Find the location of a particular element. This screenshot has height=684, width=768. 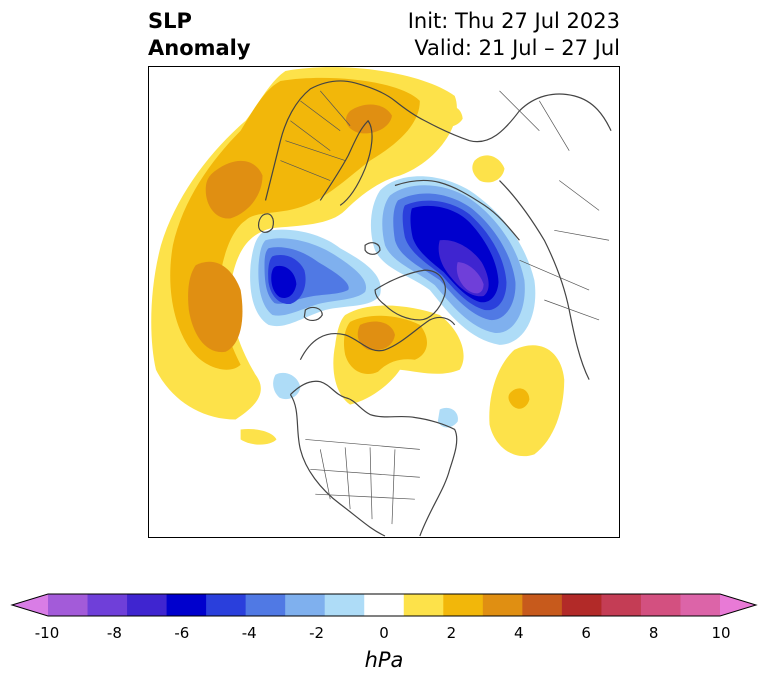

coast-north-america is located at coordinates (373, 458).